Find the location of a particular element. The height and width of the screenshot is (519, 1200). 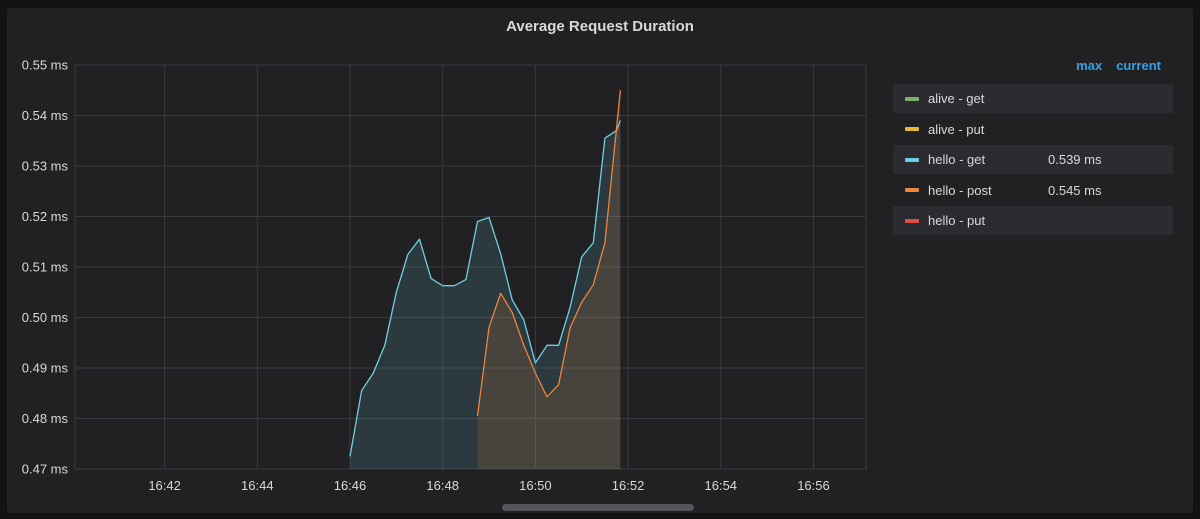

horizontal-scrollbar is located at coordinates (598, 507).